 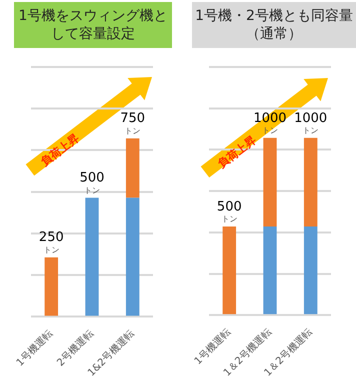 I want to click on chart-title: 1号機・2号機とも同容量（通常）, so click(x=274, y=25).